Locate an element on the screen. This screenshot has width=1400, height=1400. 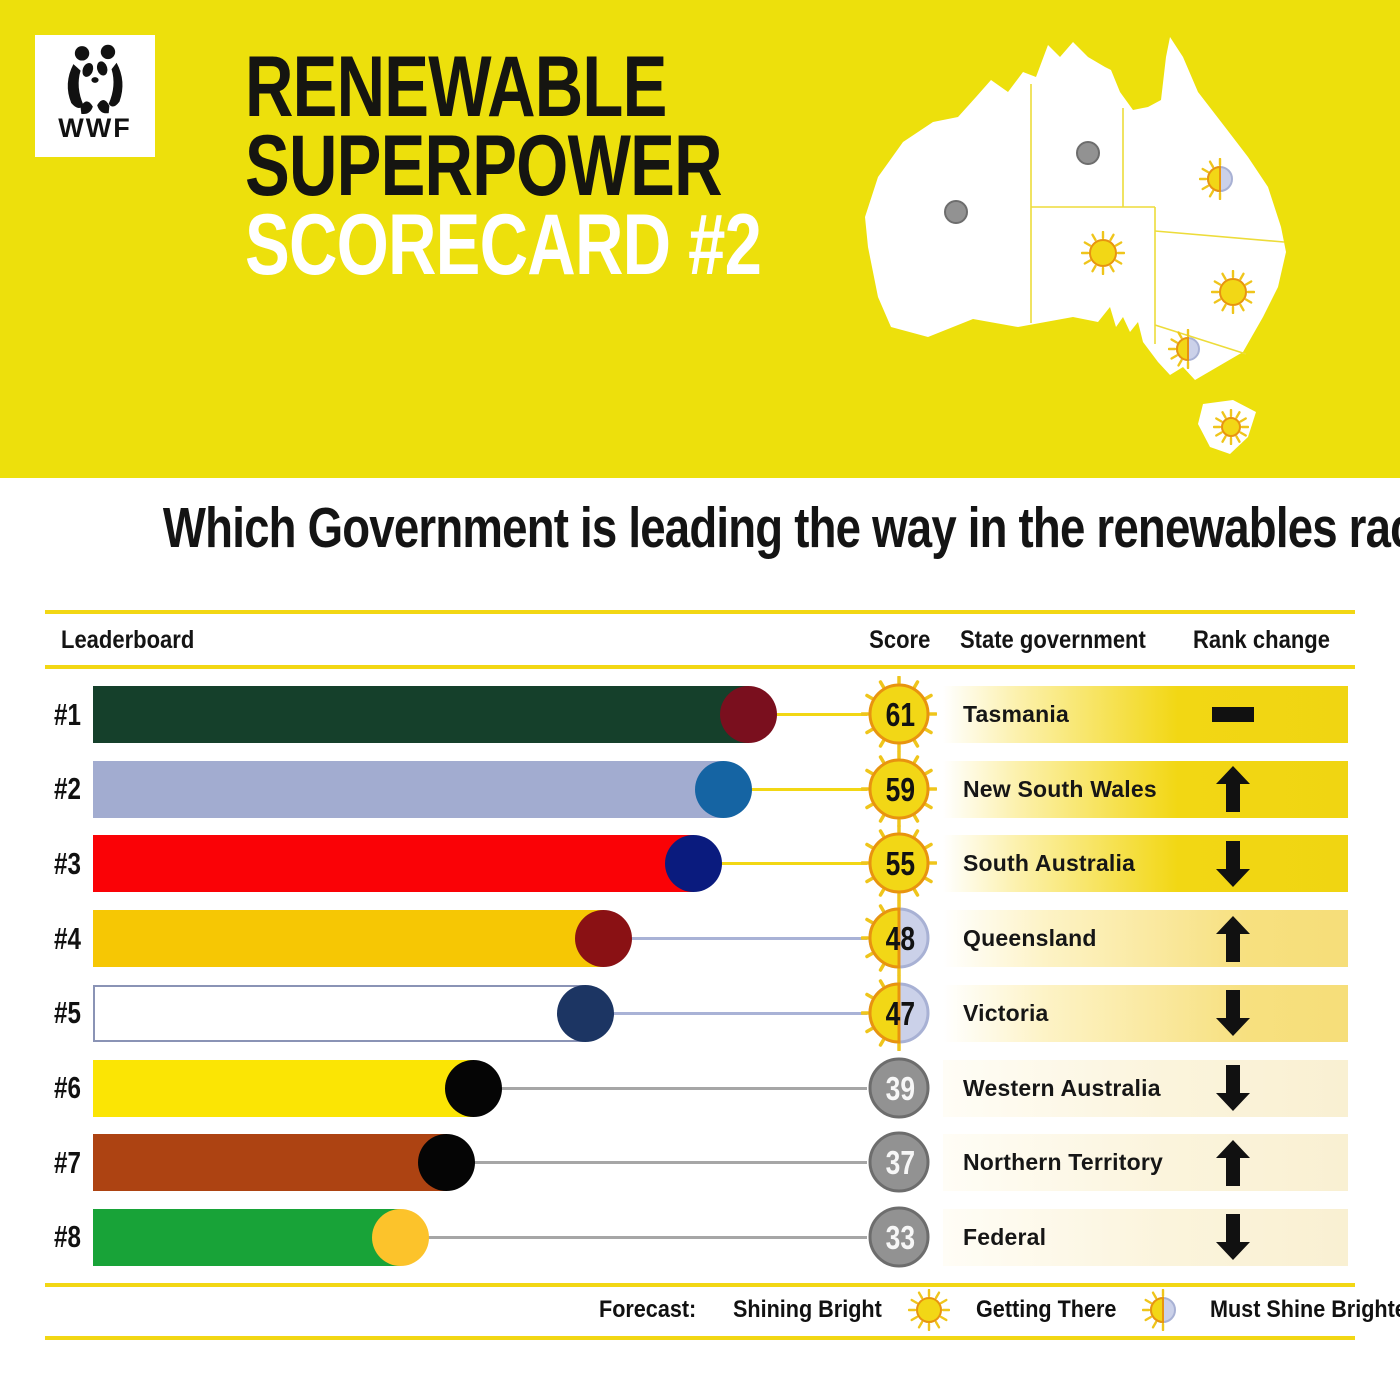
score-value: 39 is located at coordinates (900, 1088).